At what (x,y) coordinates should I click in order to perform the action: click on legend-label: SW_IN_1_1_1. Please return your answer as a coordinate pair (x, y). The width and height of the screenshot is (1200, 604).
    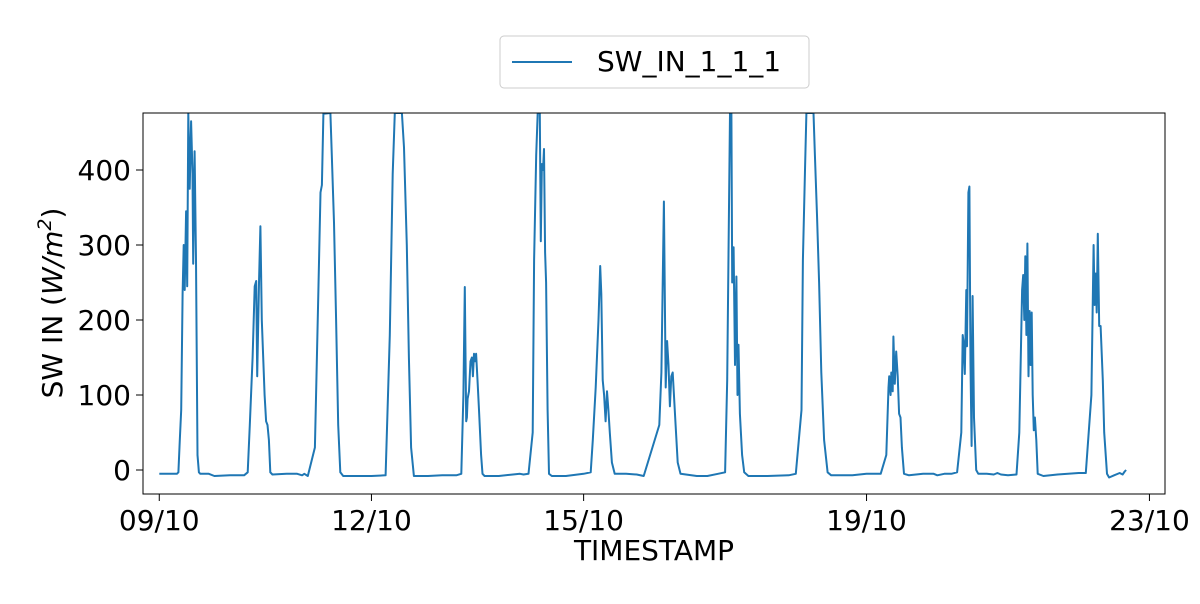
    Looking at the image, I should click on (689, 61).